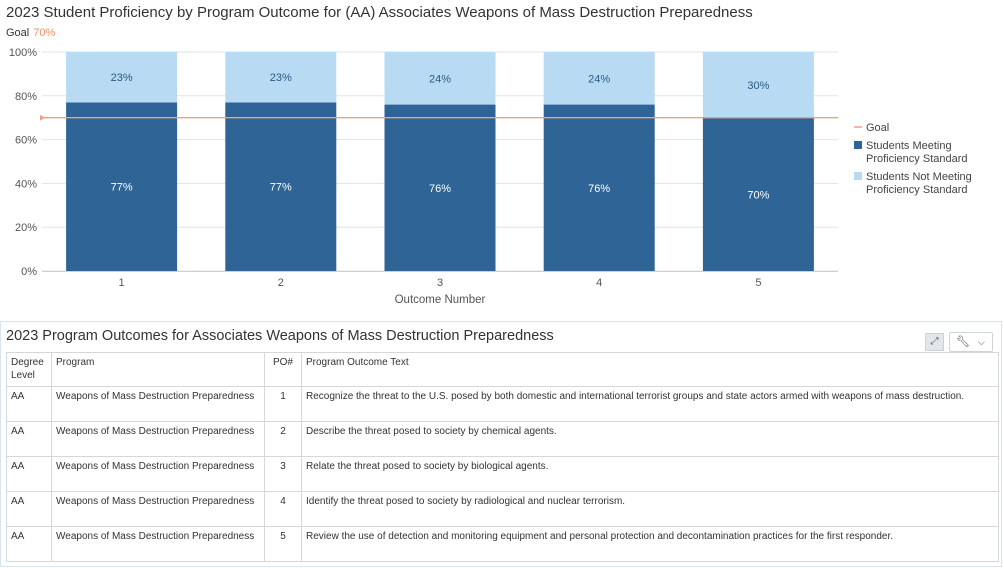  Describe the element at coordinates (440, 300) in the screenshot. I see `x-axis-title: Outcome Number` at that location.